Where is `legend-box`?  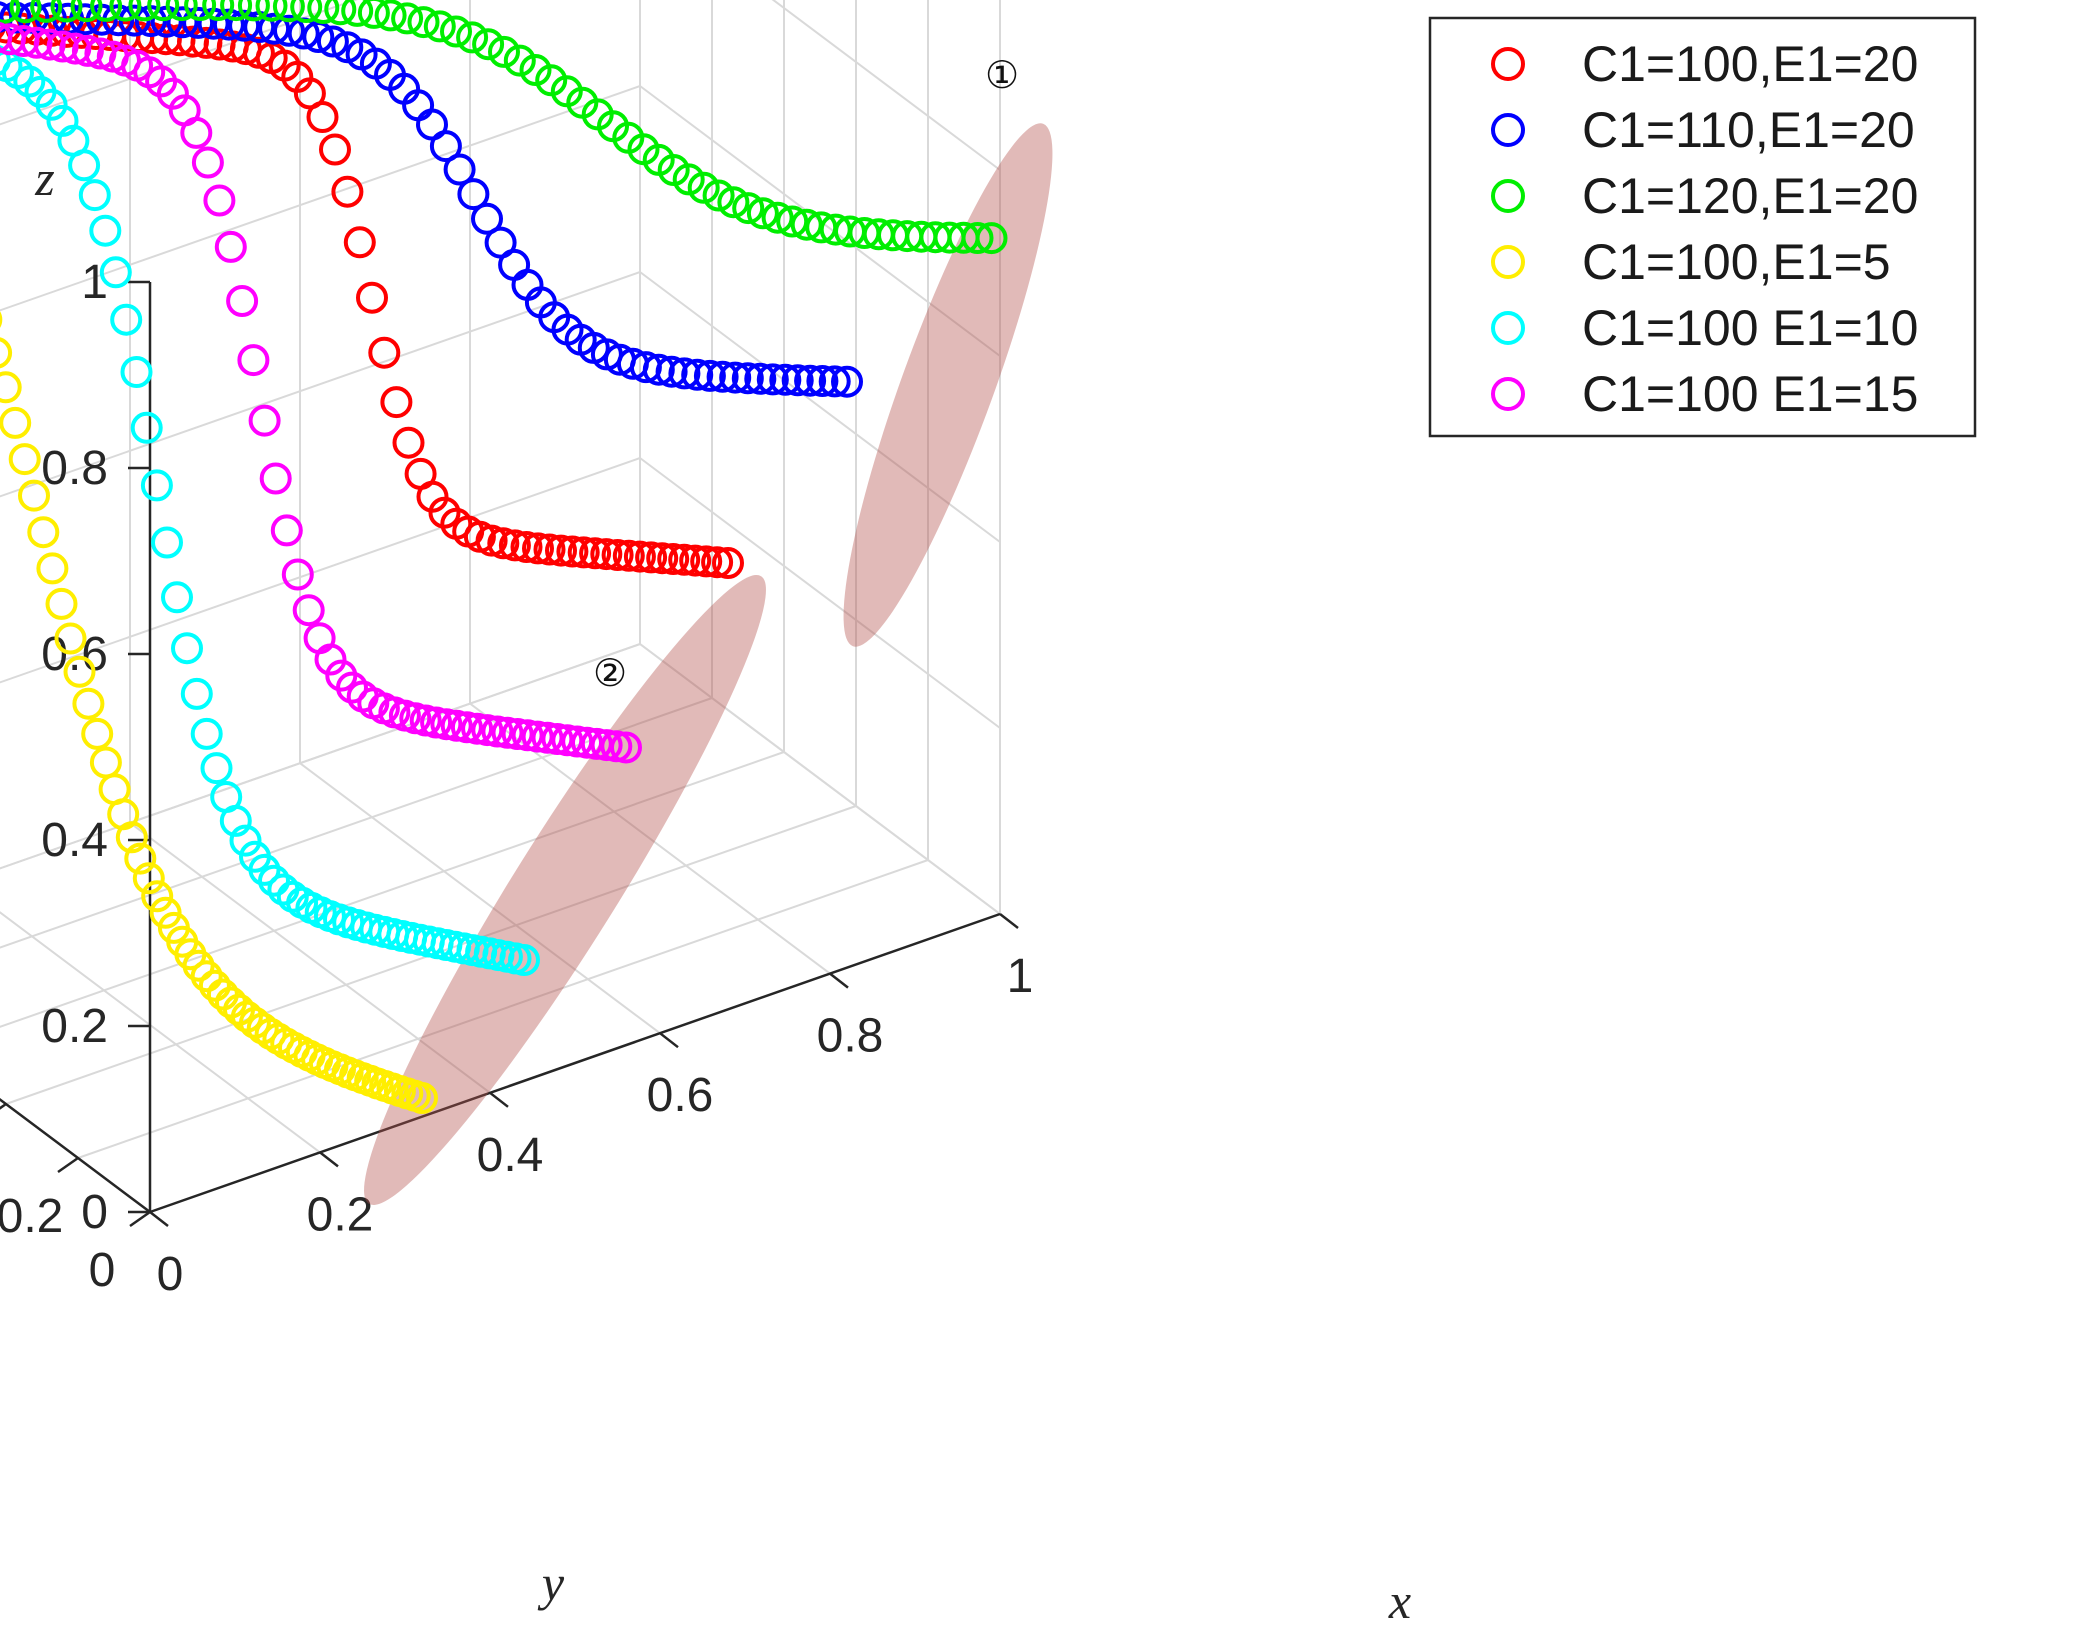
legend-box is located at coordinates (1702, 227).